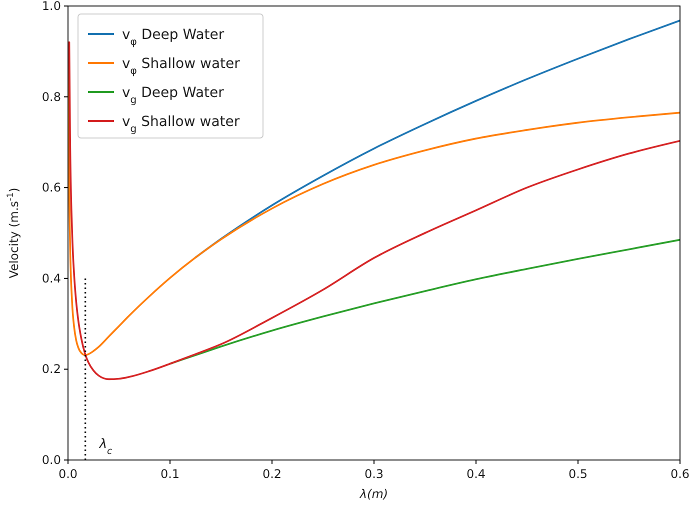 The height and width of the screenshot is (511, 693). I want to click on y-tick-label: 0.4, so click(51, 278).